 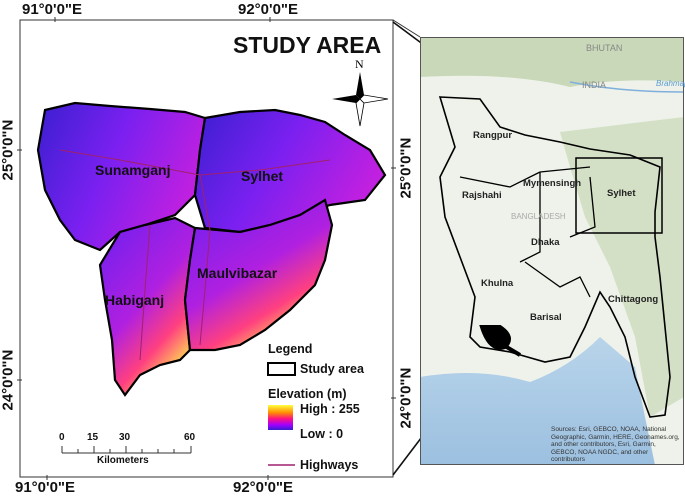 What do you see at coordinates (290, 171) in the screenshot?
I see `district-sylhet-area` at bounding box center [290, 171].